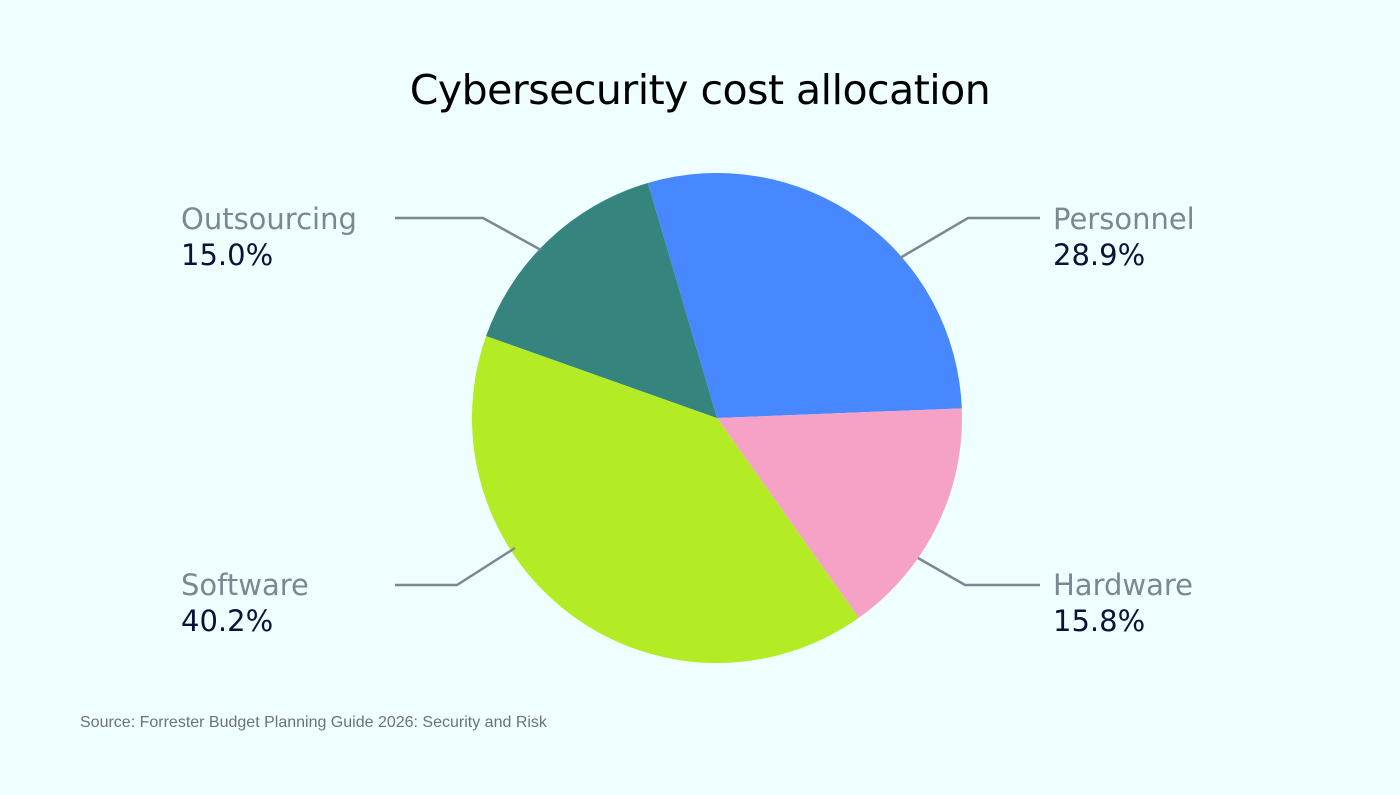  Describe the element at coordinates (804, 295) in the screenshot. I see `pie-slice-personnel` at that location.